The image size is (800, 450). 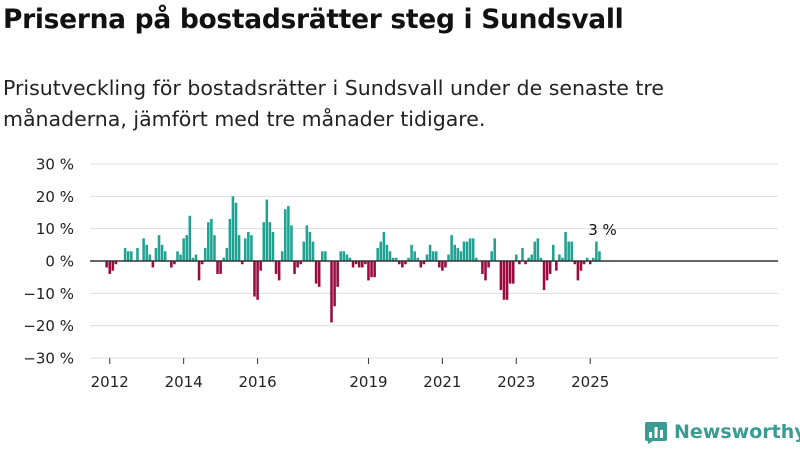 What do you see at coordinates (442, 382) in the screenshot?
I see `x-tick-label: 2021` at bounding box center [442, 382].